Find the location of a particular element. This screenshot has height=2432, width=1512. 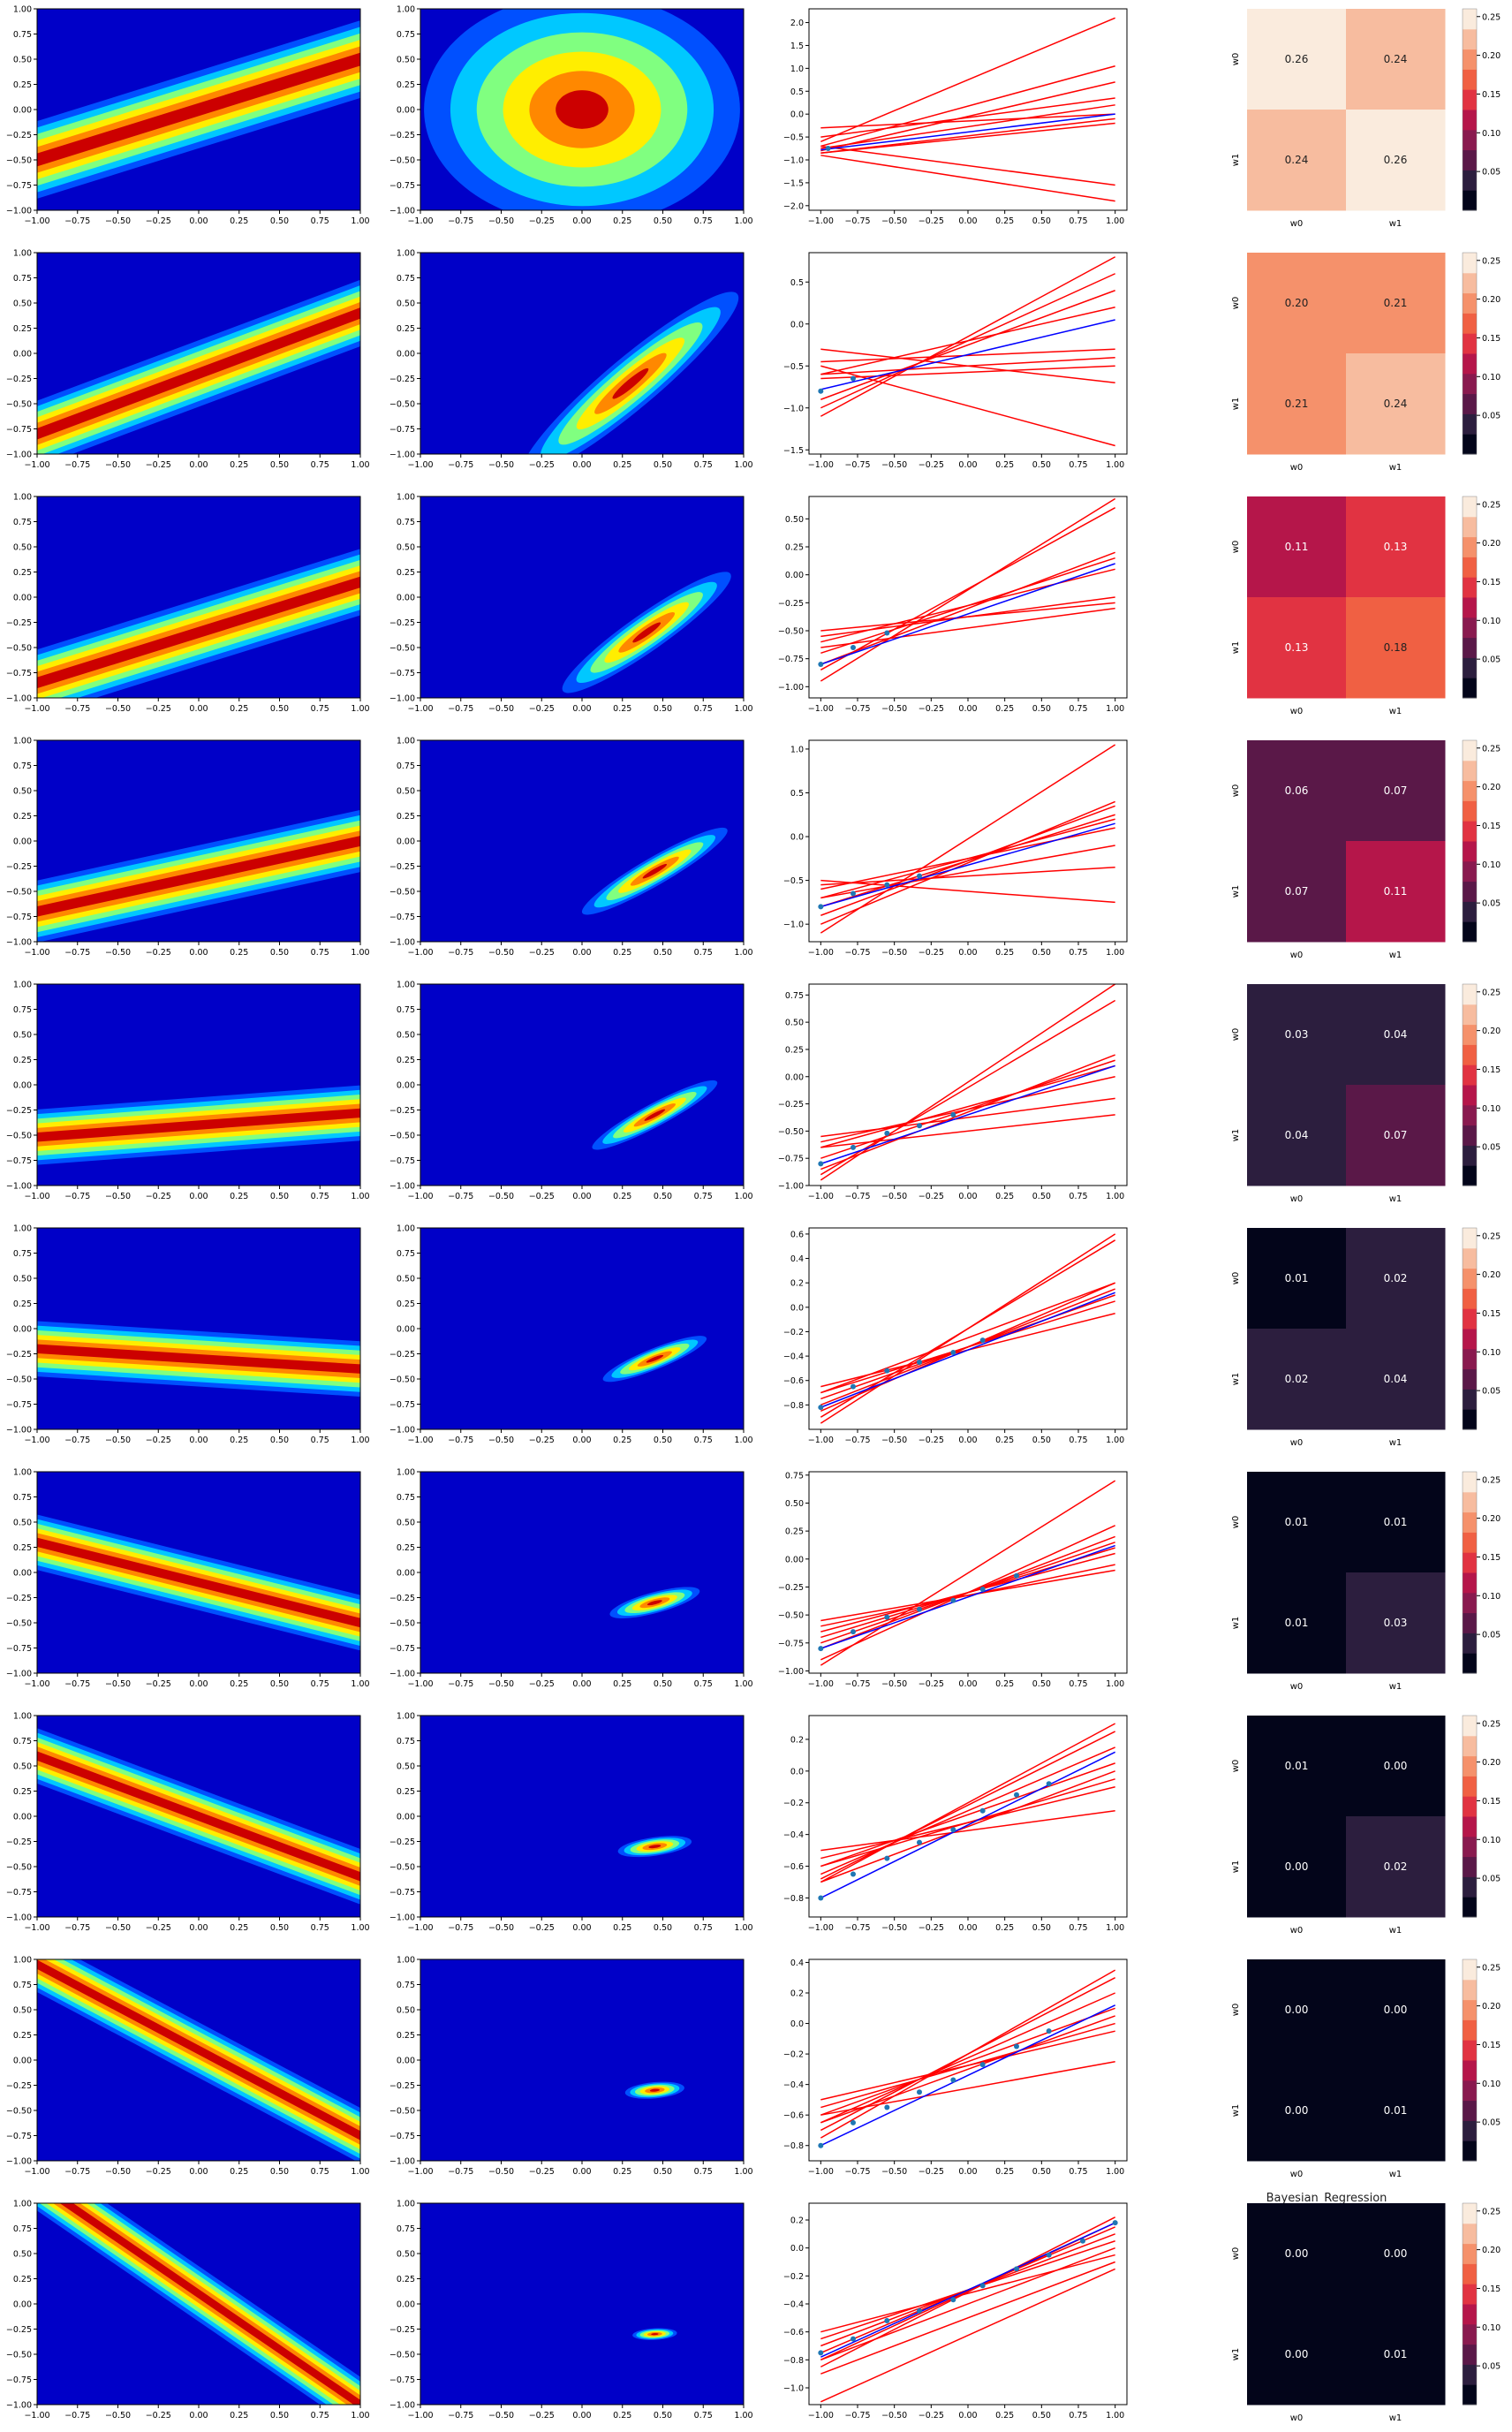

line-plot-xtick-label: 0.25 is located at coordinates (1005, 709).